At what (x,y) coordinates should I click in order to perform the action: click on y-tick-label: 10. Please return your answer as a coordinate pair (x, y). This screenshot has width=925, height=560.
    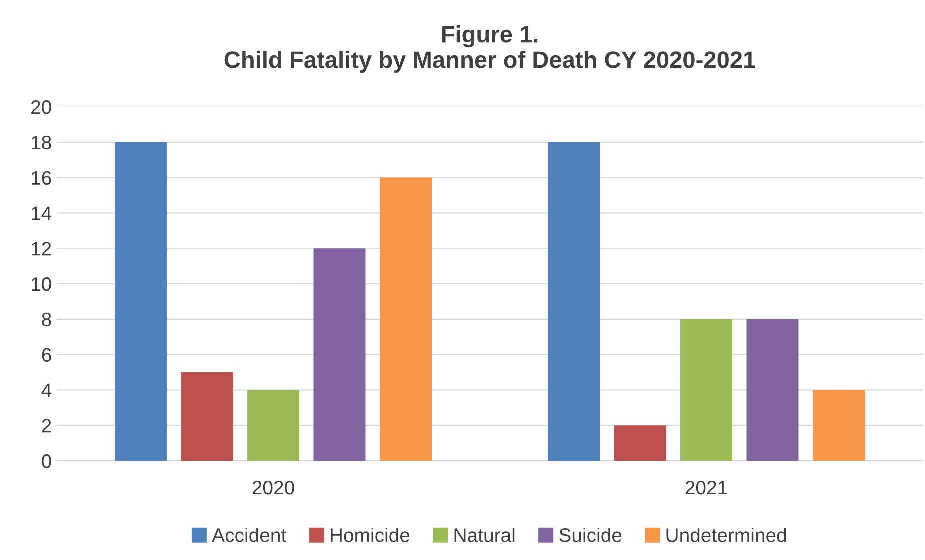
    Looking at the image, I should click on (42, 284).